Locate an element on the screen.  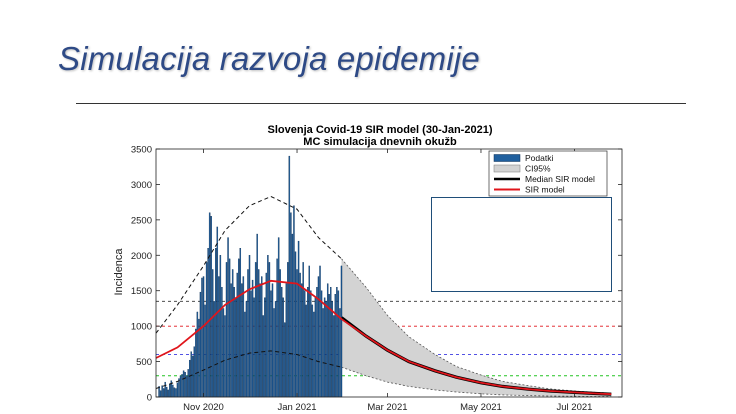
x-tick-label: Nov 2020 is located at coordinates (203, 407).